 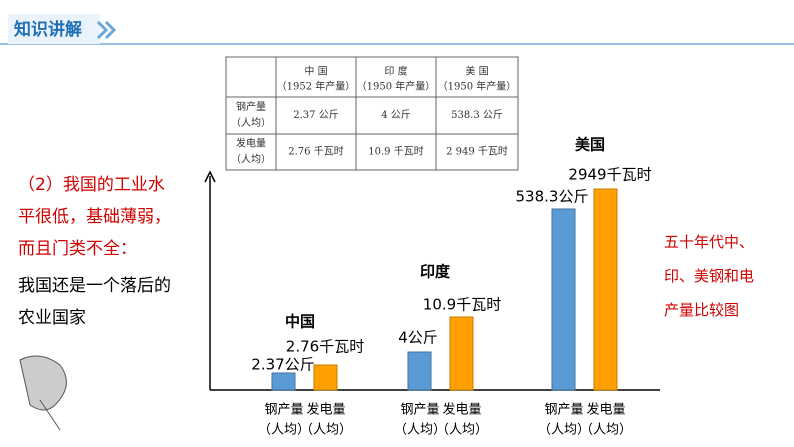 What do you see at coordinates (709, 276) in the screenshot?
I see `caption-line: 印、美钢和电` at bounding box center [709, 276].